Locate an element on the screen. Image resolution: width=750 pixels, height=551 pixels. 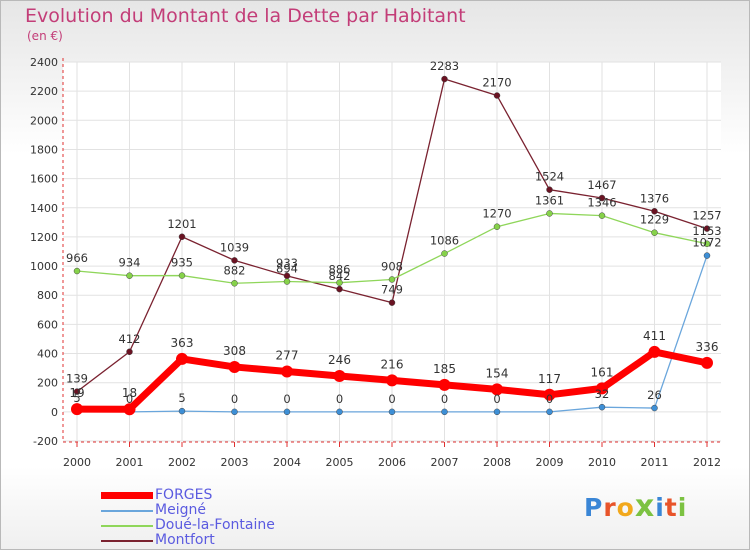
data-label: 139 is located at coordinates (77, 379).